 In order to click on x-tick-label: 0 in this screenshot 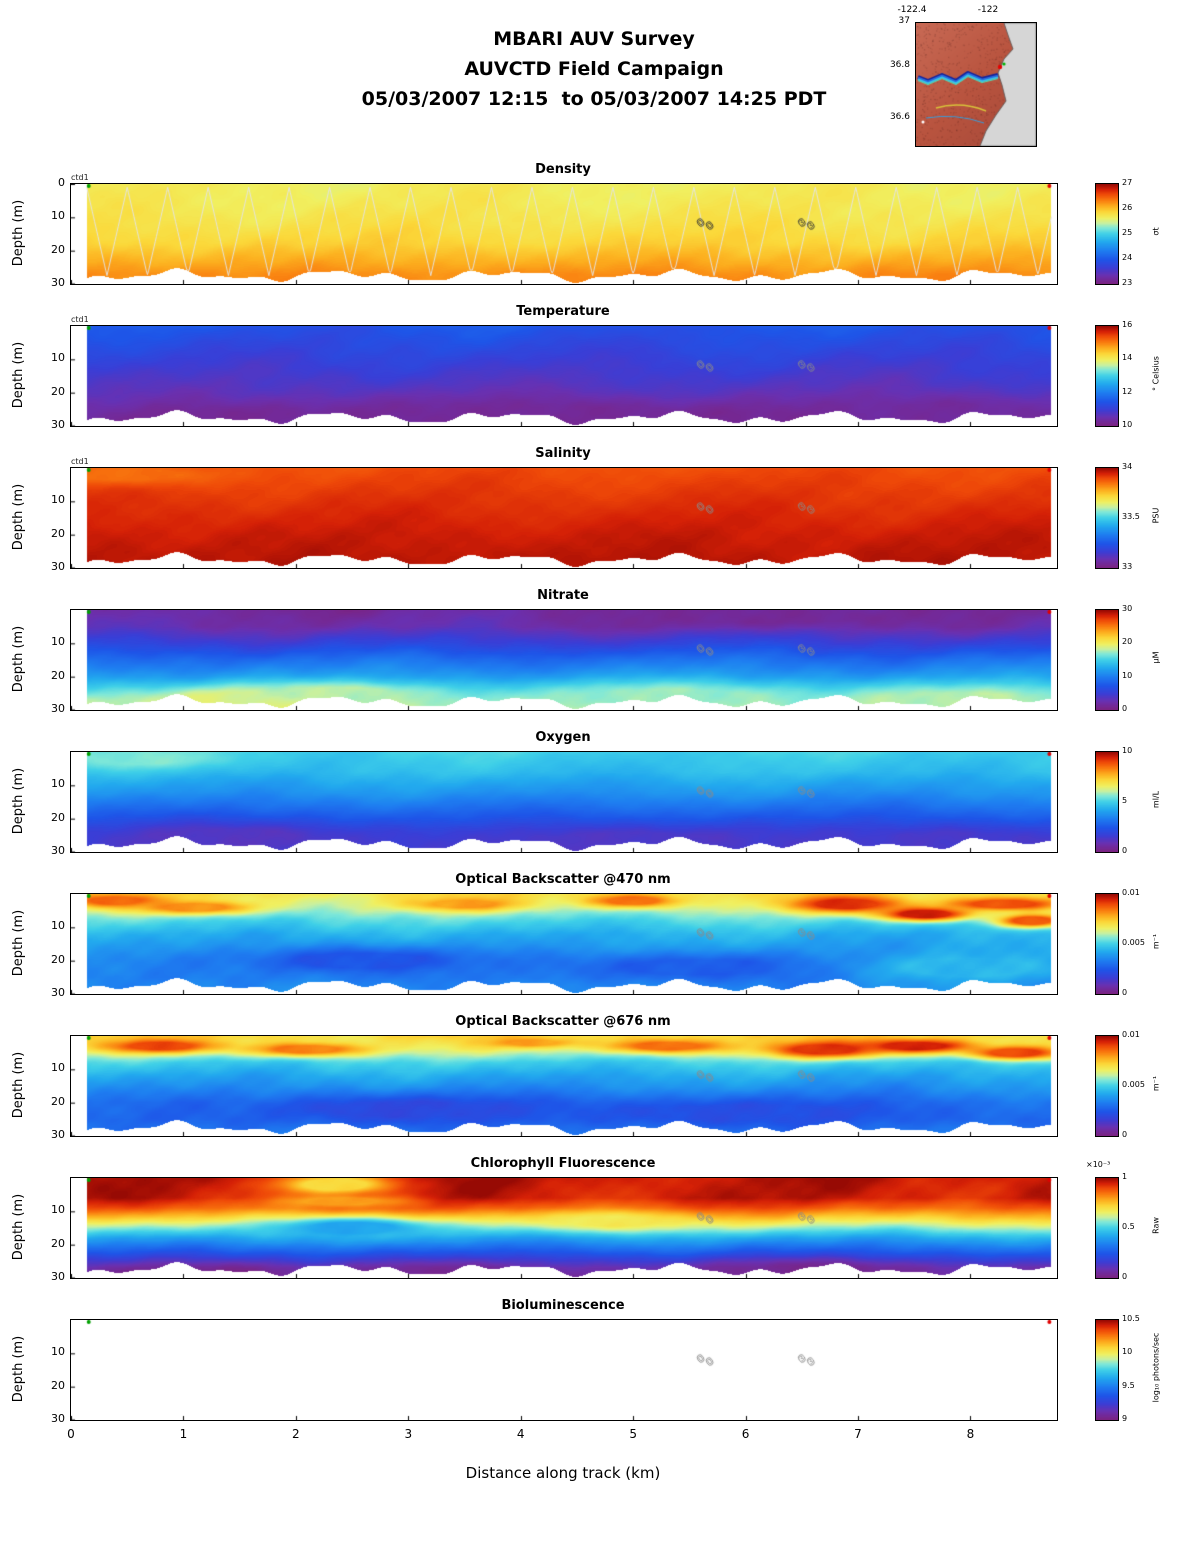, I will do `click(71, 1434)`.